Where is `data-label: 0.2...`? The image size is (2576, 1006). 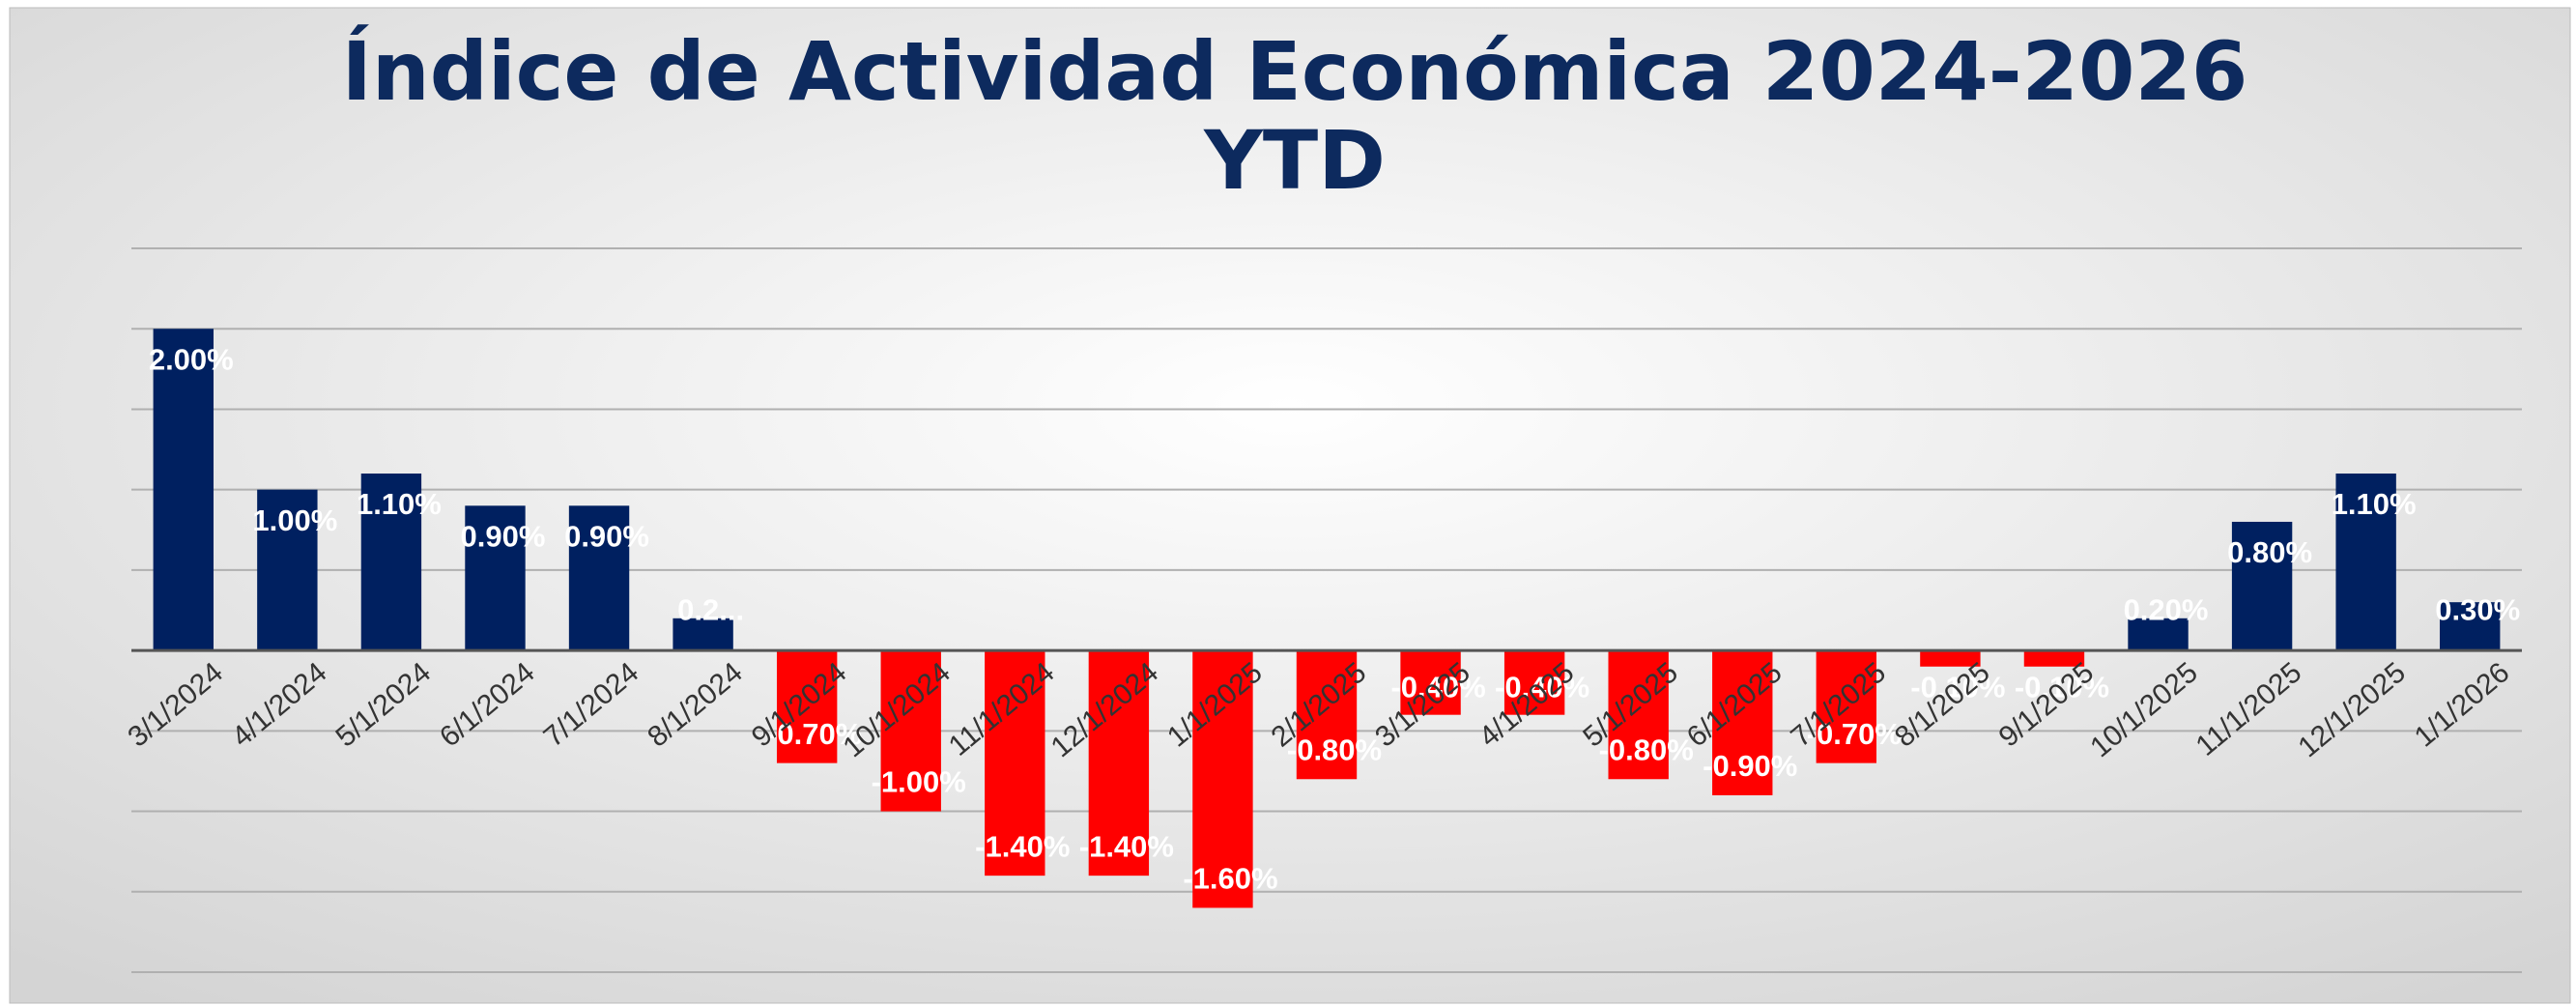 data-label: 0.2... is located at coordinates (711, 609).